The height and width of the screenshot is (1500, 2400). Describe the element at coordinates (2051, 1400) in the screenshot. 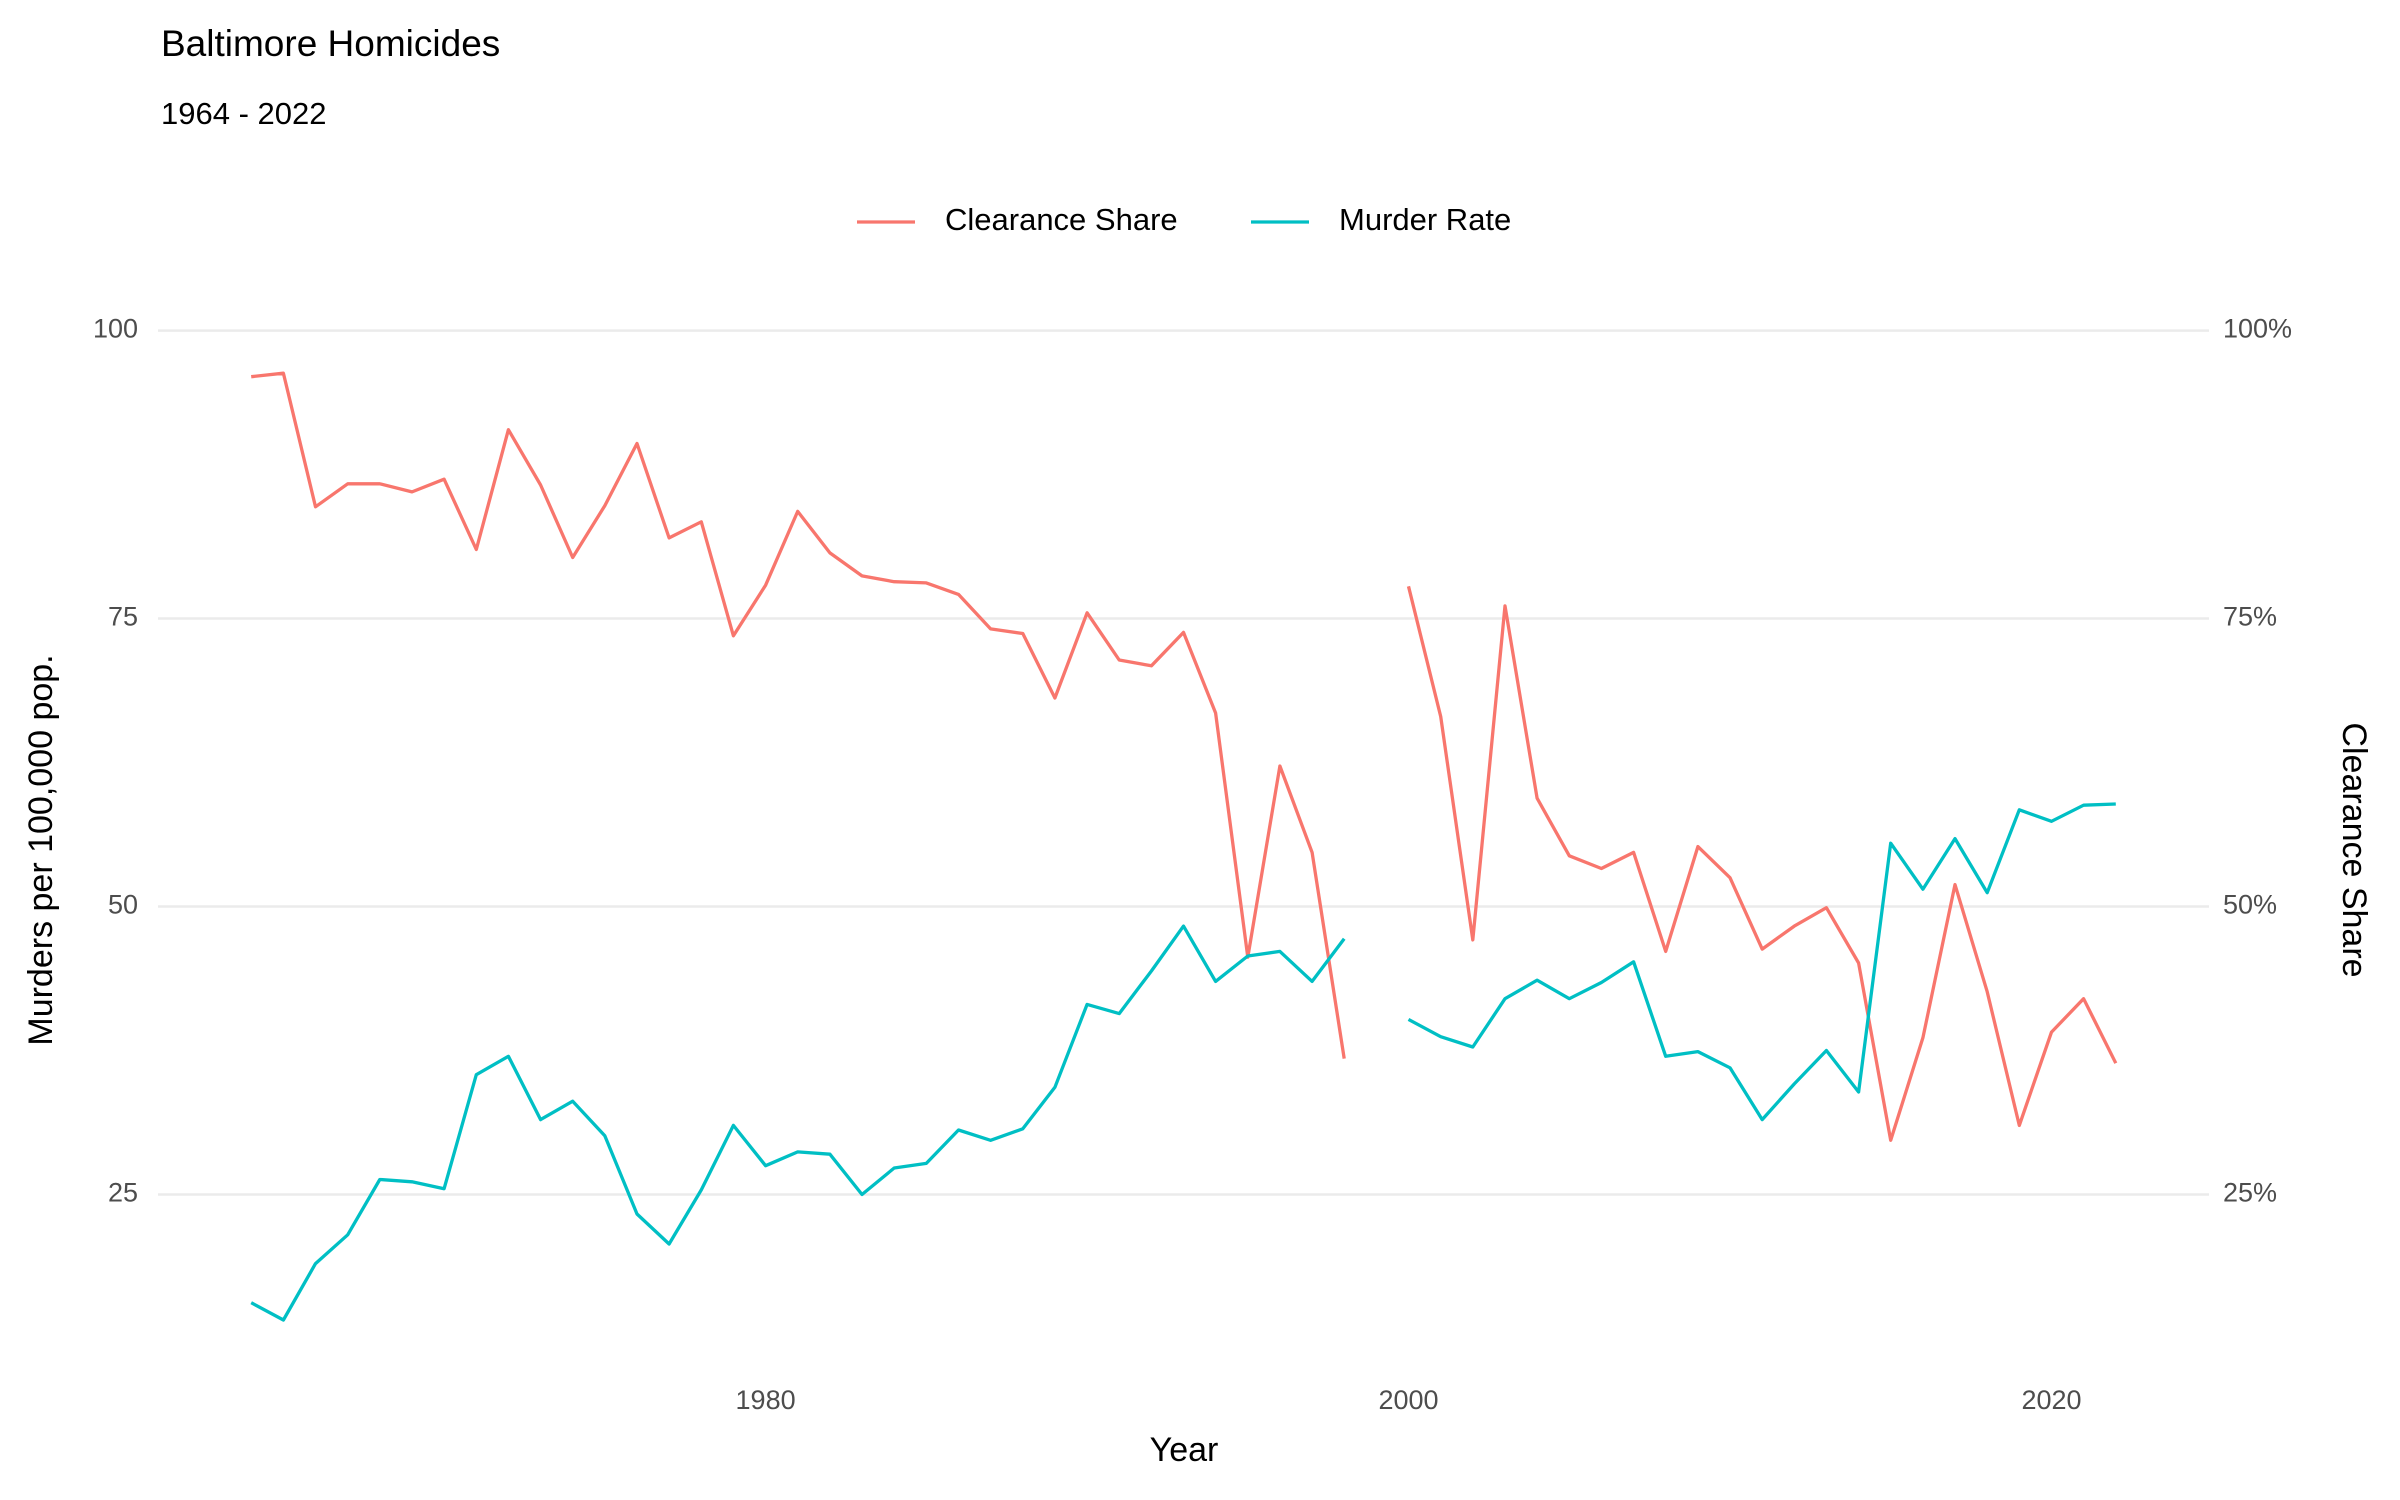

I see `x-tick-label: 2020` at that location.